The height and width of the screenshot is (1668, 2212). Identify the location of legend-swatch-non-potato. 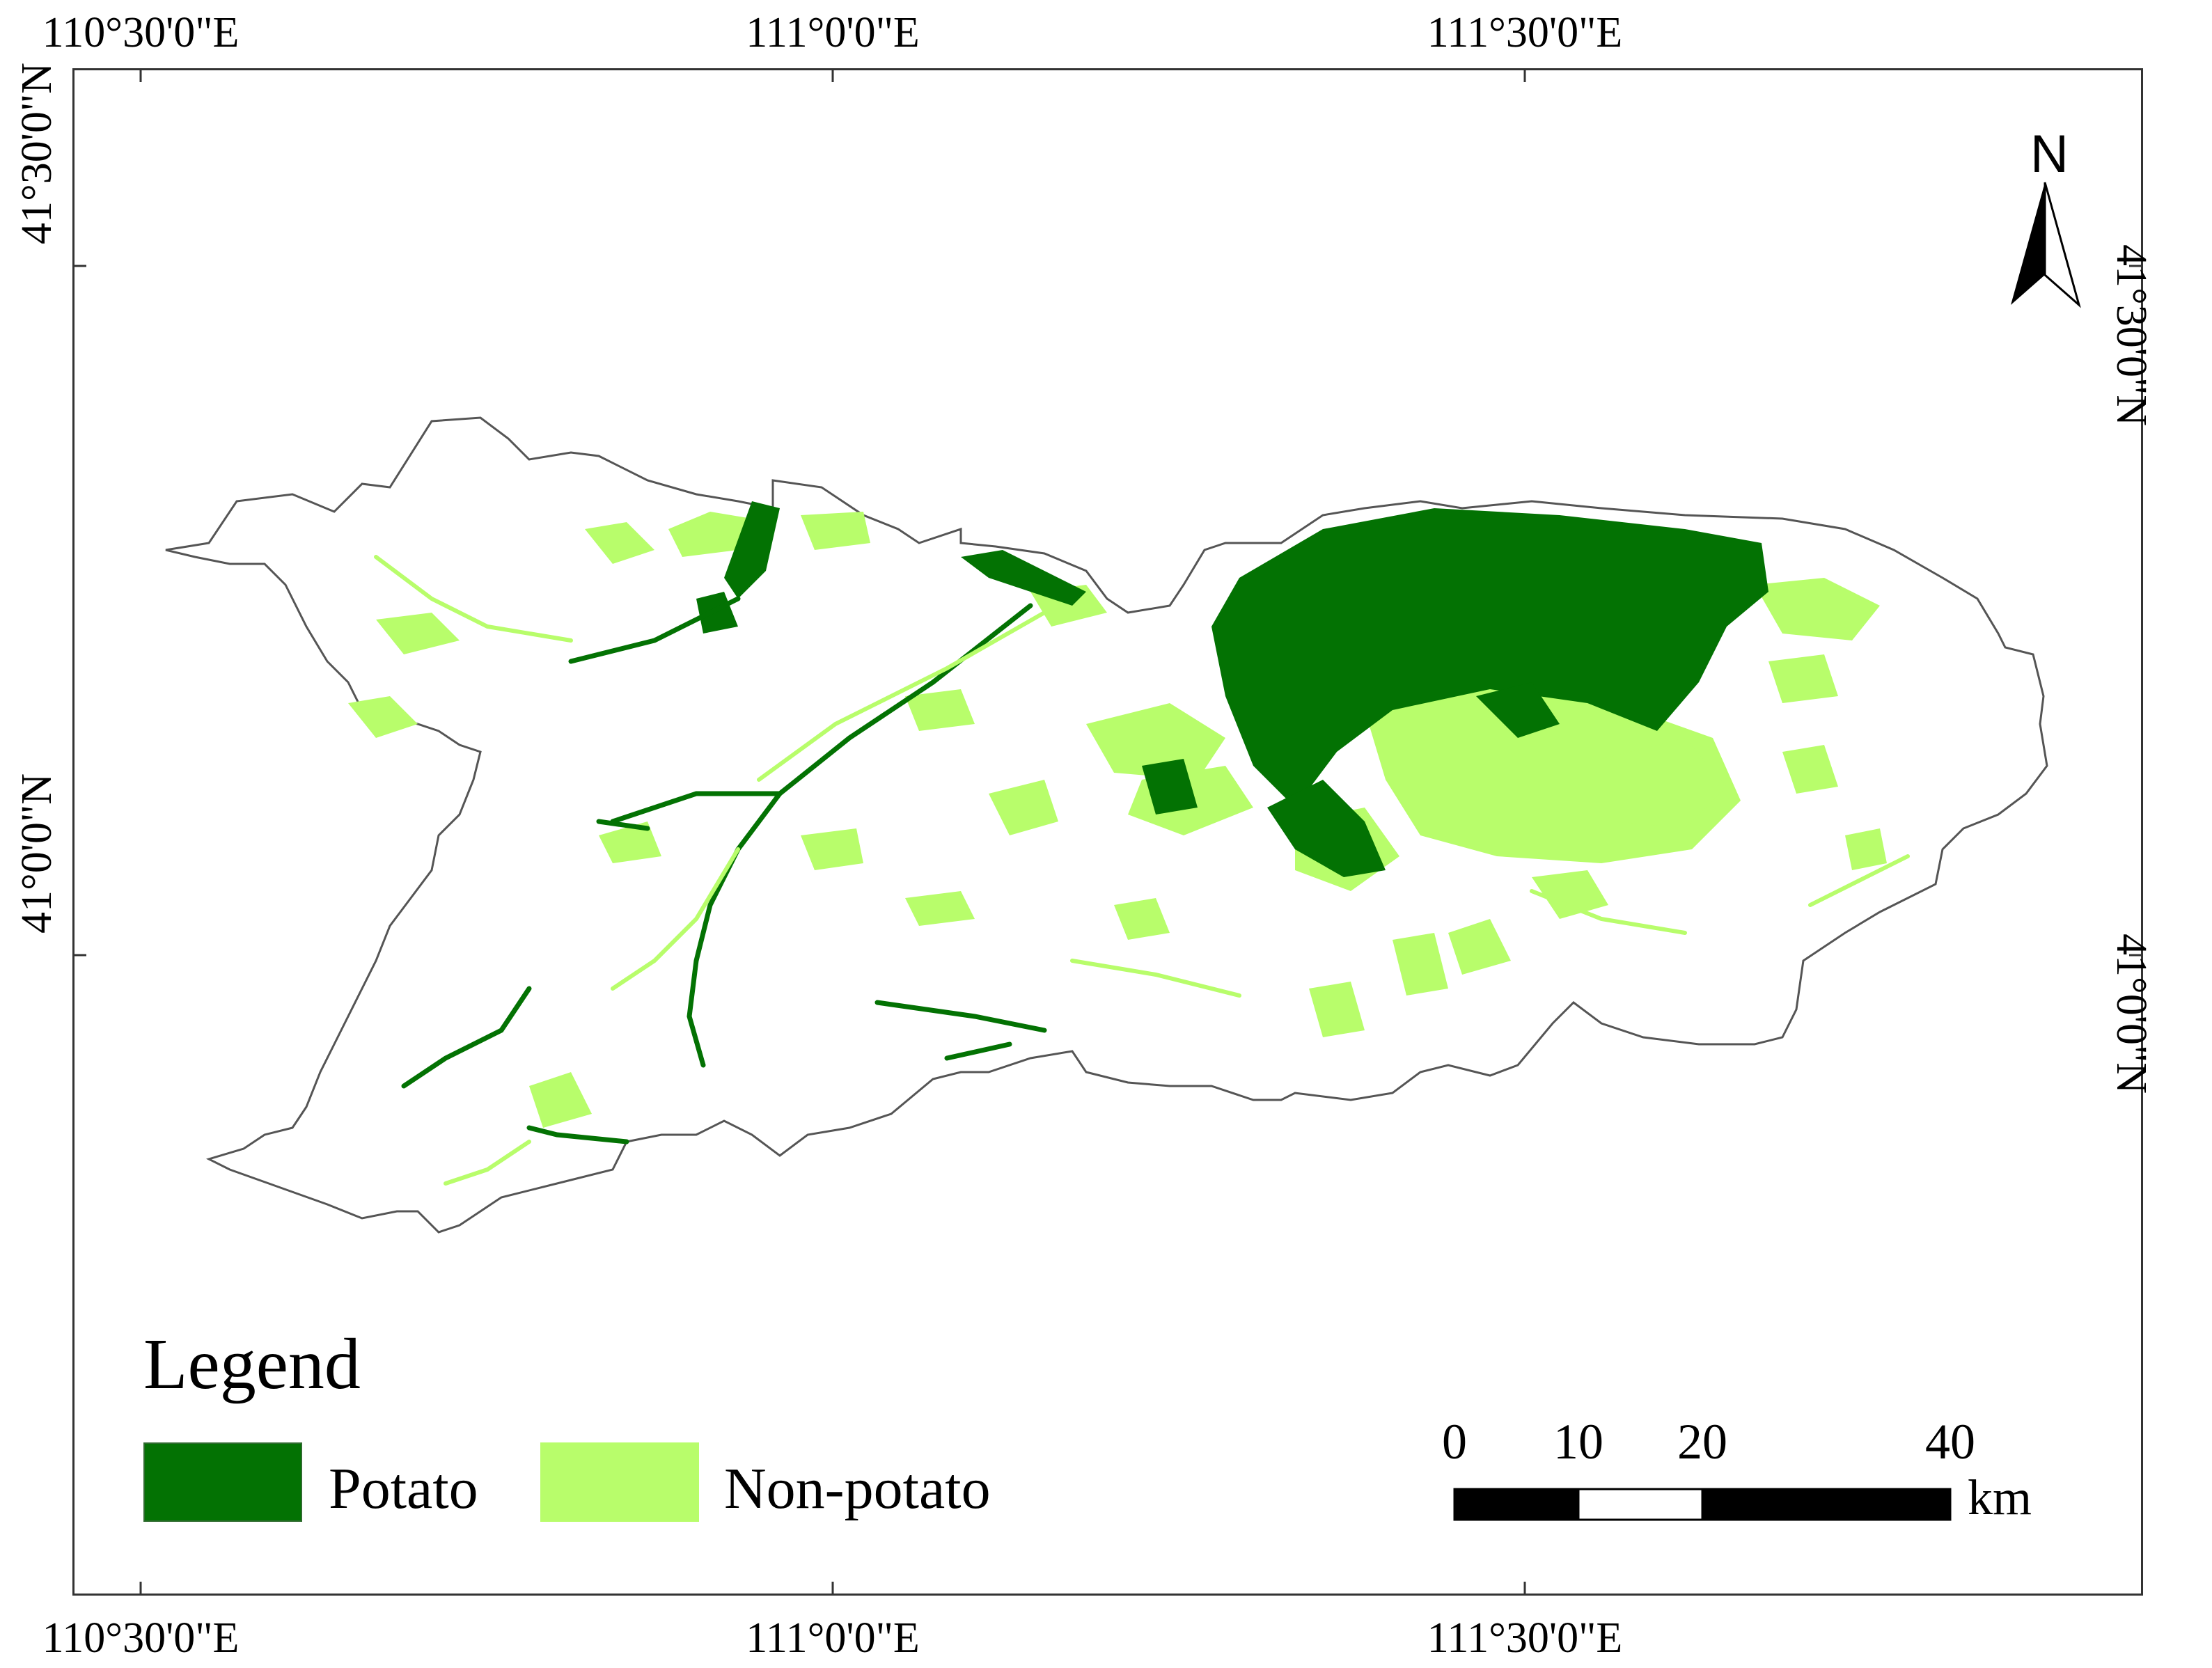
(619, 1482).